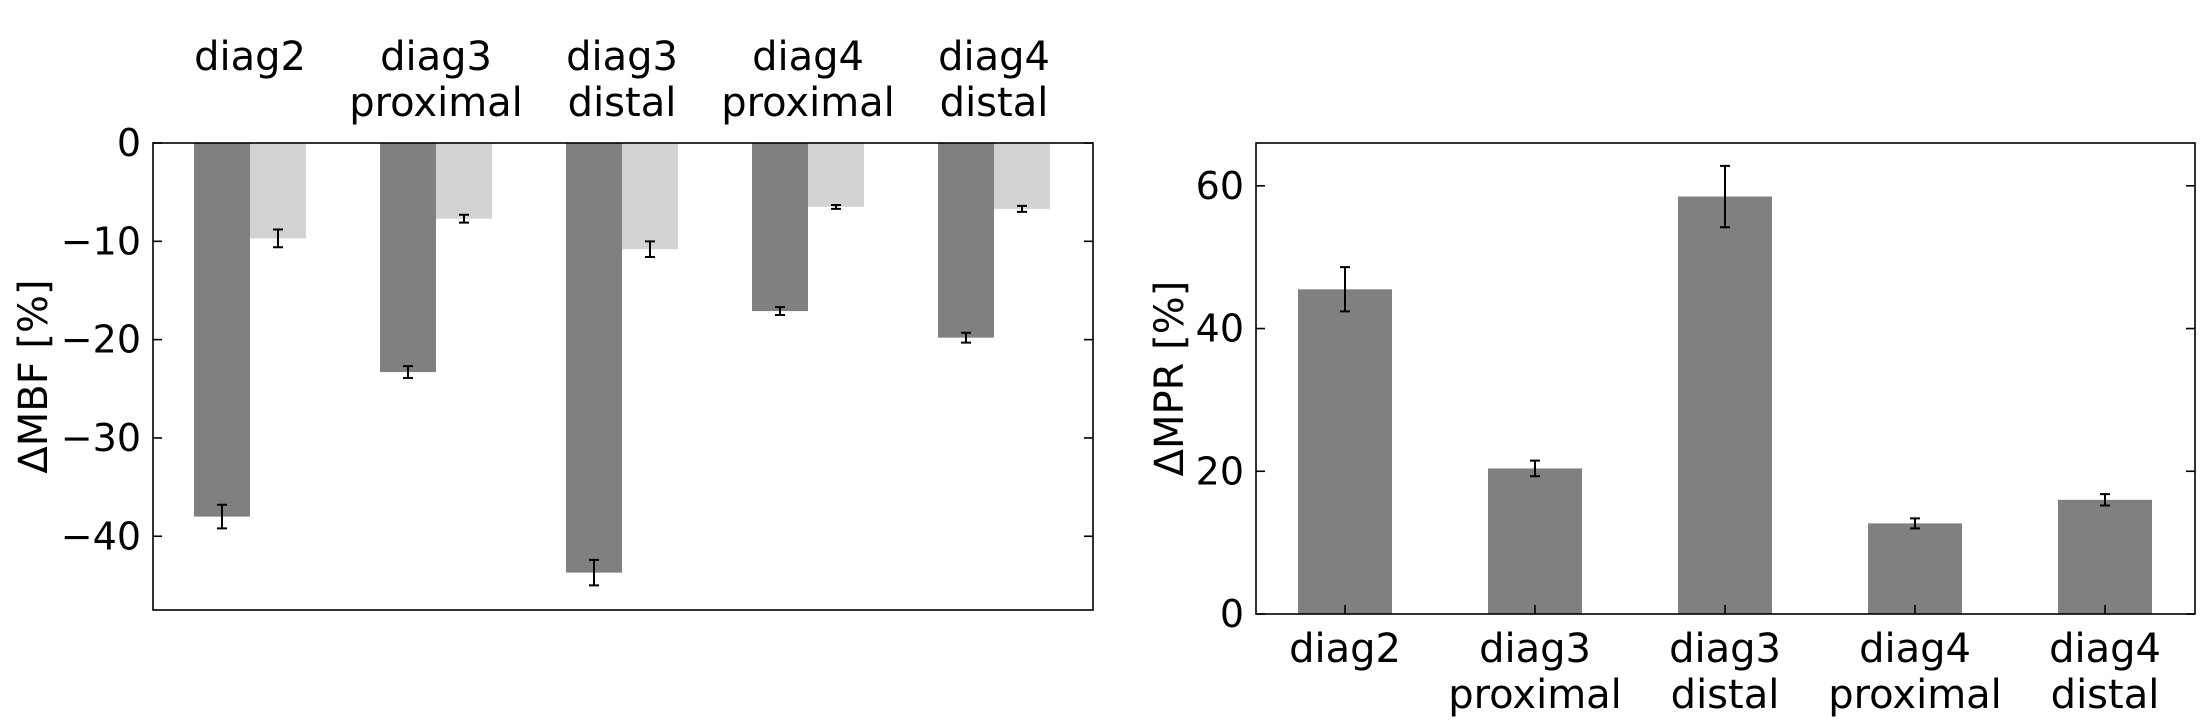 The width and height of the screenshot is (2202, 726). Describe the element at coordinates (1345, 649) in the screenshot. I see `mpr-x-tick-label: diag2` at that location.